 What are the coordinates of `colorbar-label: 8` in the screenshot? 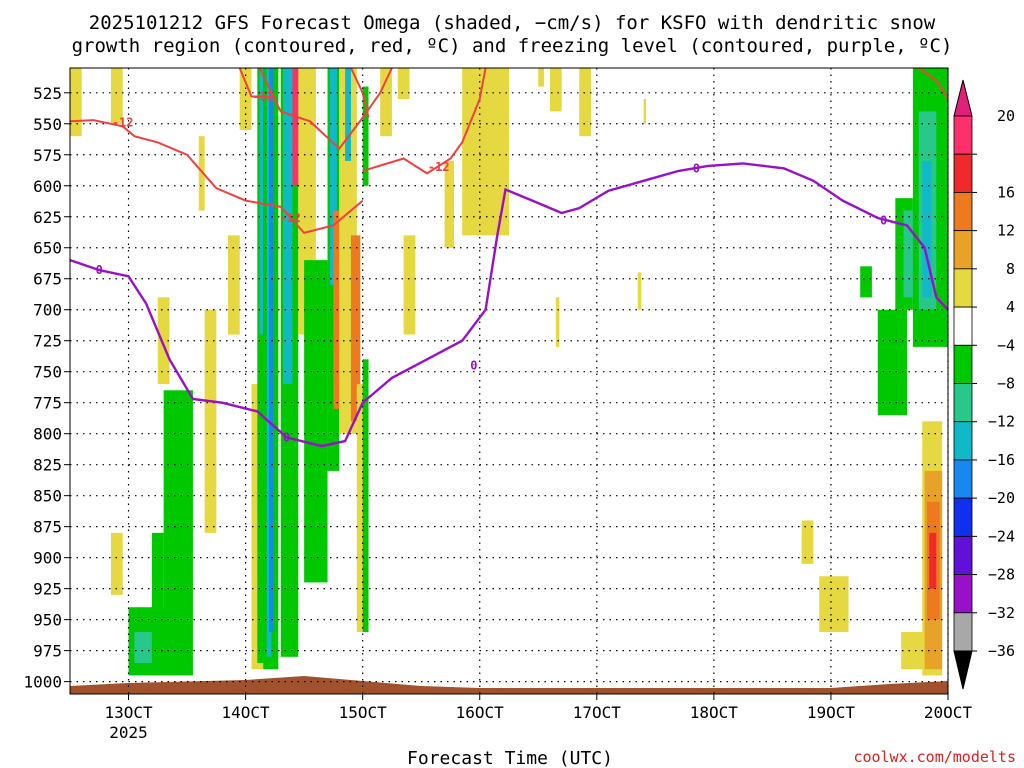 It's located at (1010, 269).